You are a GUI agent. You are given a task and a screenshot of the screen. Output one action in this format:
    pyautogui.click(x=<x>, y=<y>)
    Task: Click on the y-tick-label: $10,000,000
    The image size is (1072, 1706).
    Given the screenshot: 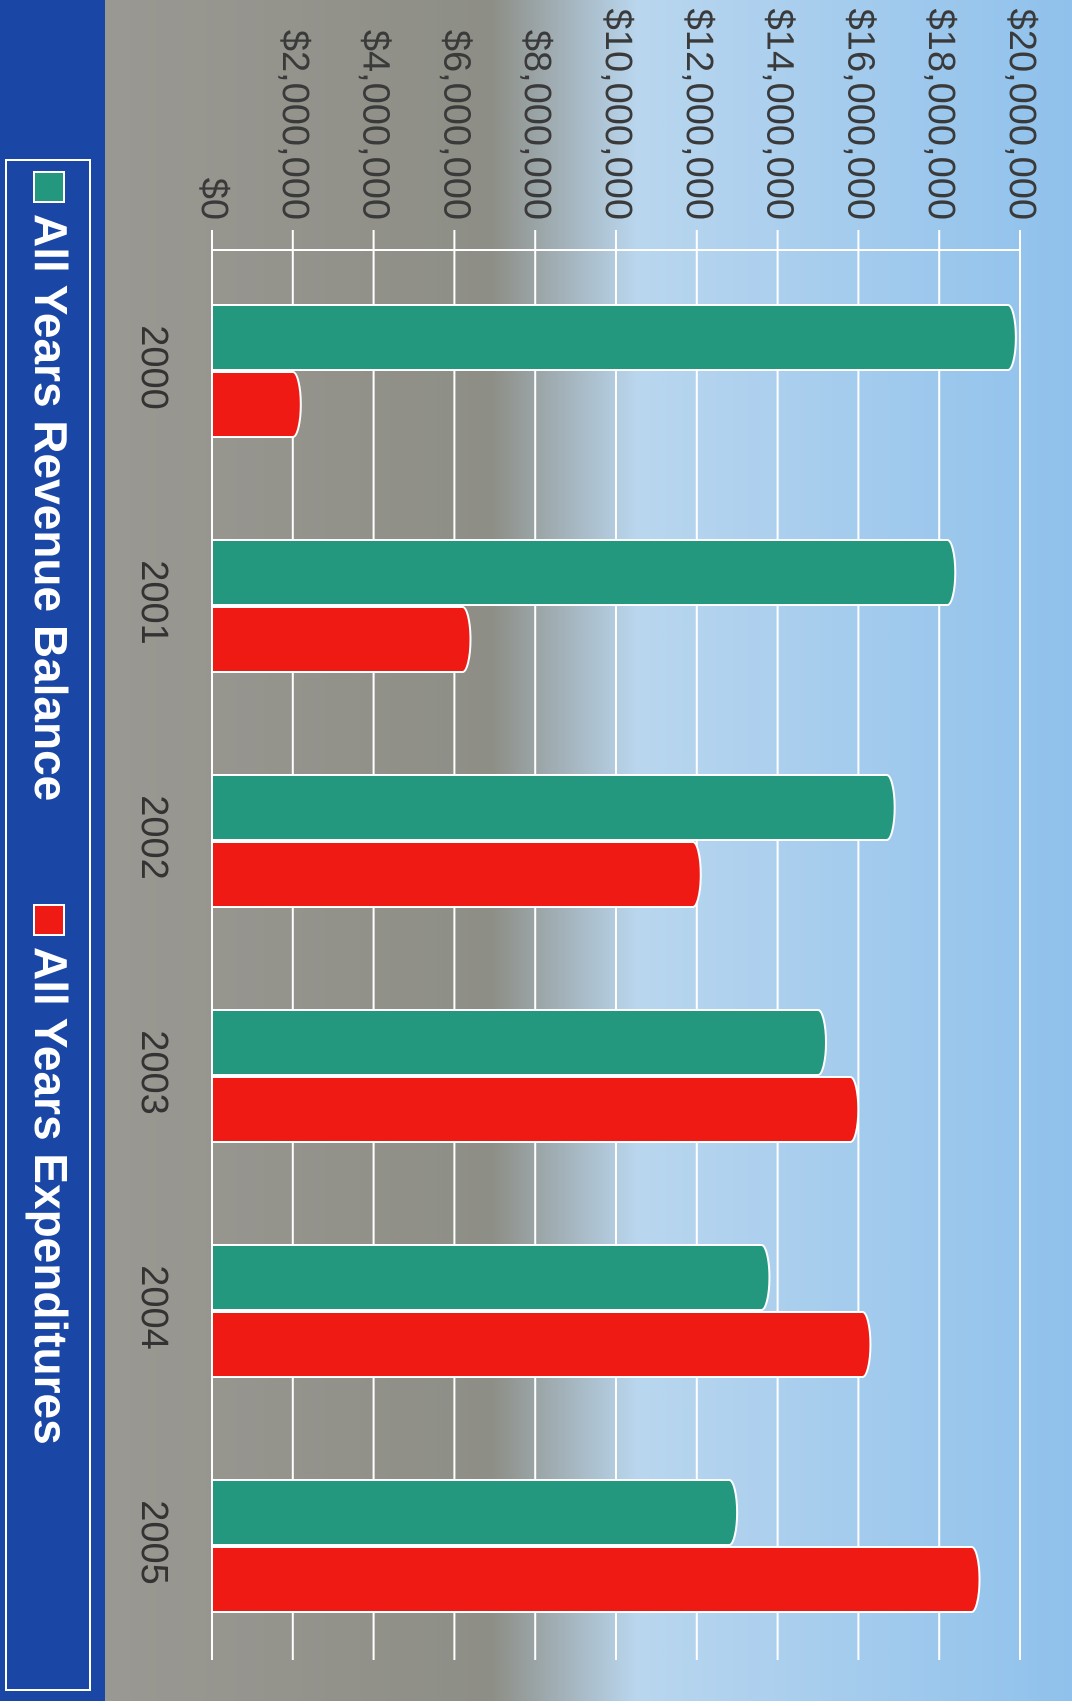 What is the action you would take?
    pyautogui.click(x=618, y=114)
    